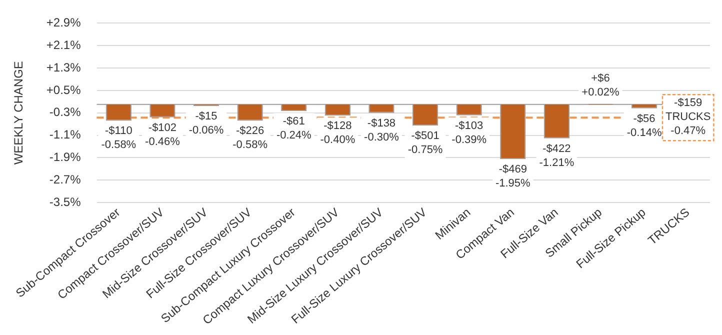 This screenshot has height=335, width=722. I want to click on y-axis-title: WEEKLY CHANGE, so click(19, 113).